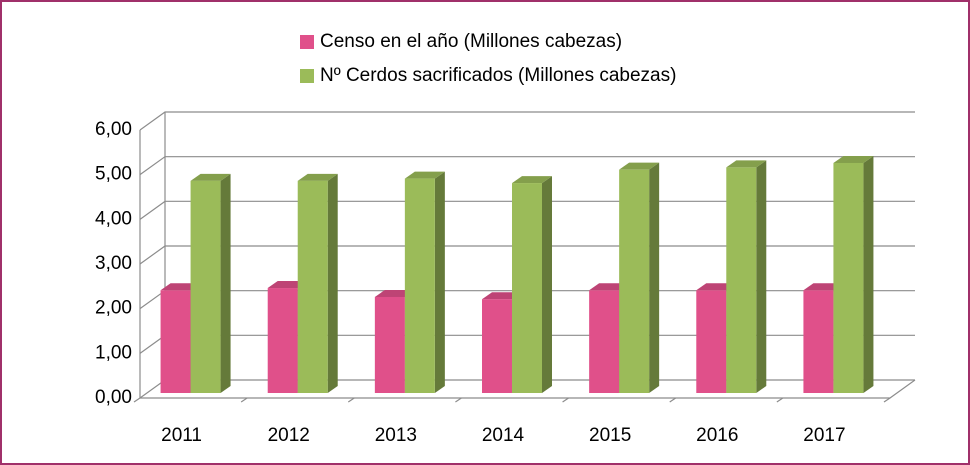 The width and height of the screenshot is (970, 465). What do you see at coordinates (113, 352) in the screenshot?
I see `y-tick-label: 1,00` at bounding box center [113, 352].